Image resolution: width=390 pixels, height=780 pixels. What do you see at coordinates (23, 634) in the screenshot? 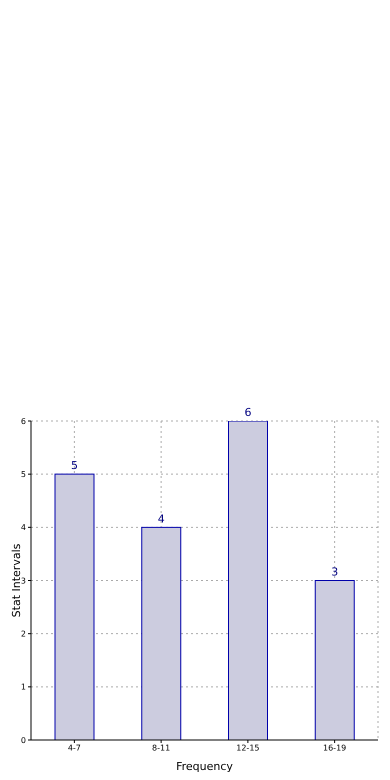
I see `y-tick-label: 2` at bounding box center [23, 634].